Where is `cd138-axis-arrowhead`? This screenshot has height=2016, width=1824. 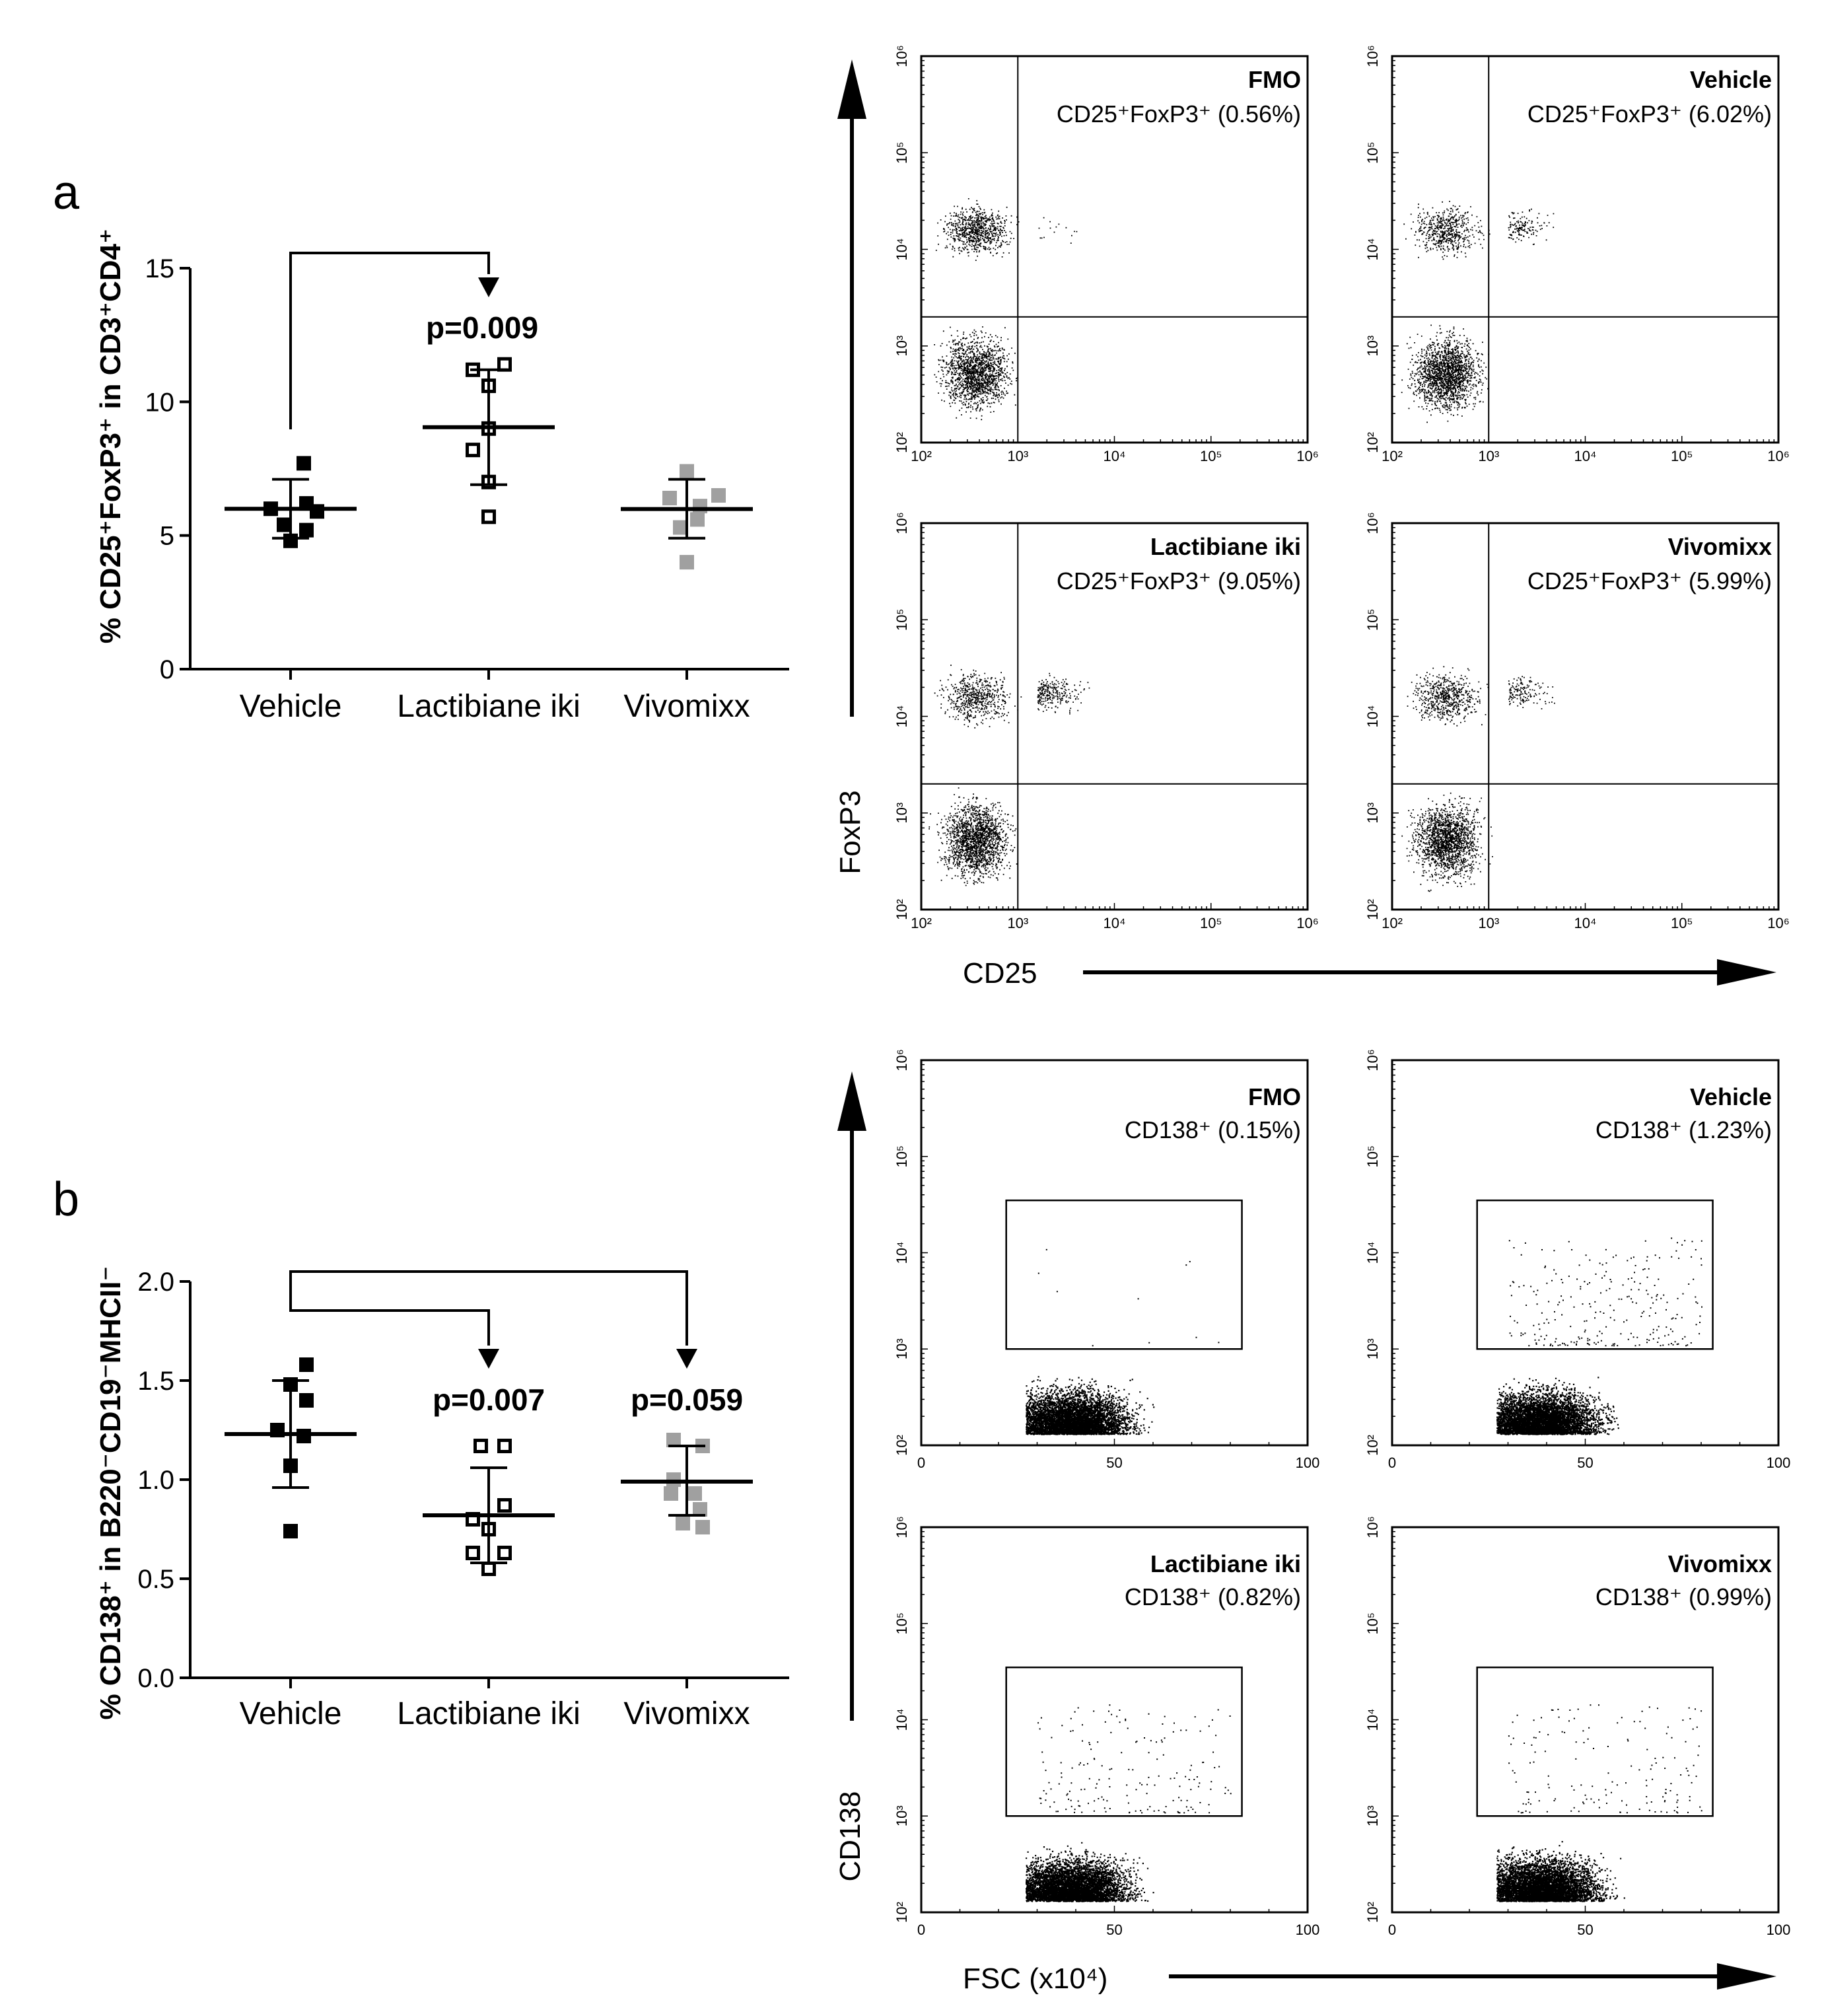 cd138-axis-arrowhead is located at coordinates (852, 1101).